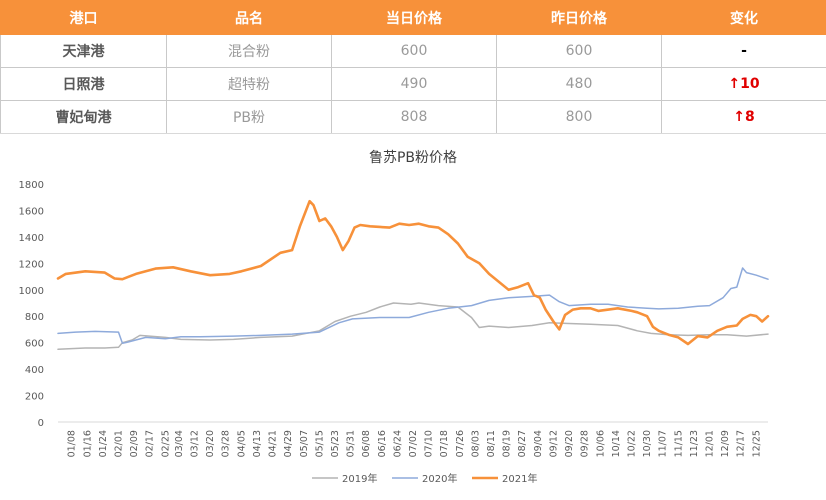 This screenshot has height=500, width=826. I want to click on y-axis: 0 200 400 600 800 1000 1200 1400 1600 1800, so click(31, 304).